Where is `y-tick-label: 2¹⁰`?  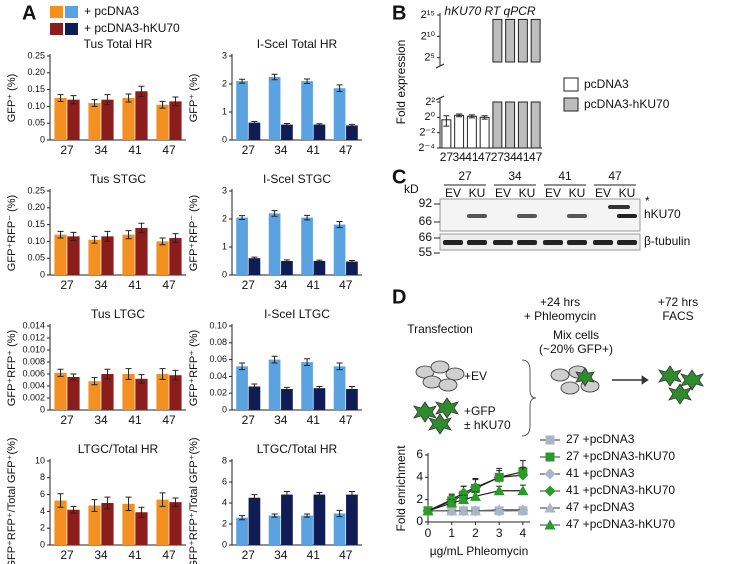 y-tick-label: 2¹⁰ is located at coordinates (428, 36).